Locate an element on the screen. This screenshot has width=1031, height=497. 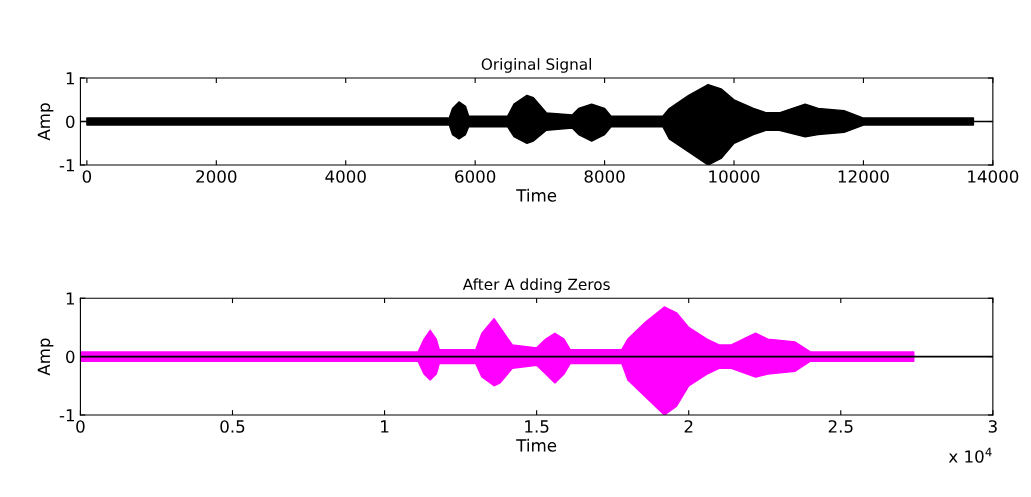
text: x 10$^{4}$ is located at coordinates (970, 455).